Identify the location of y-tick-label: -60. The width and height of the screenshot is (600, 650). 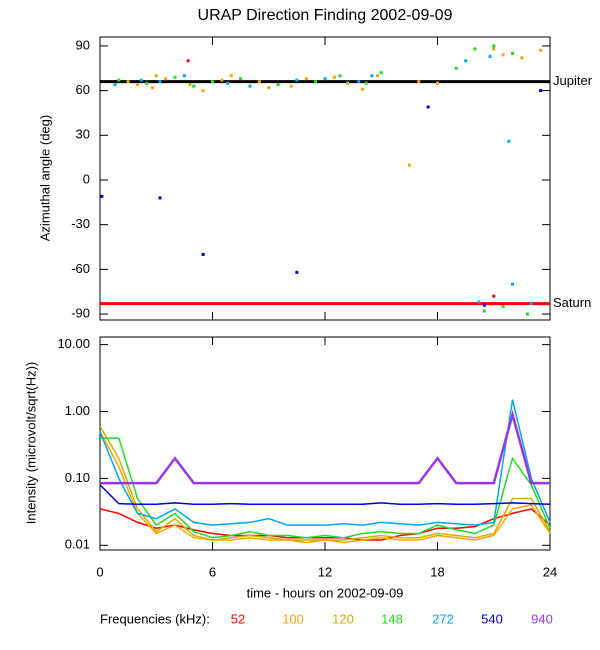
(80, 268).